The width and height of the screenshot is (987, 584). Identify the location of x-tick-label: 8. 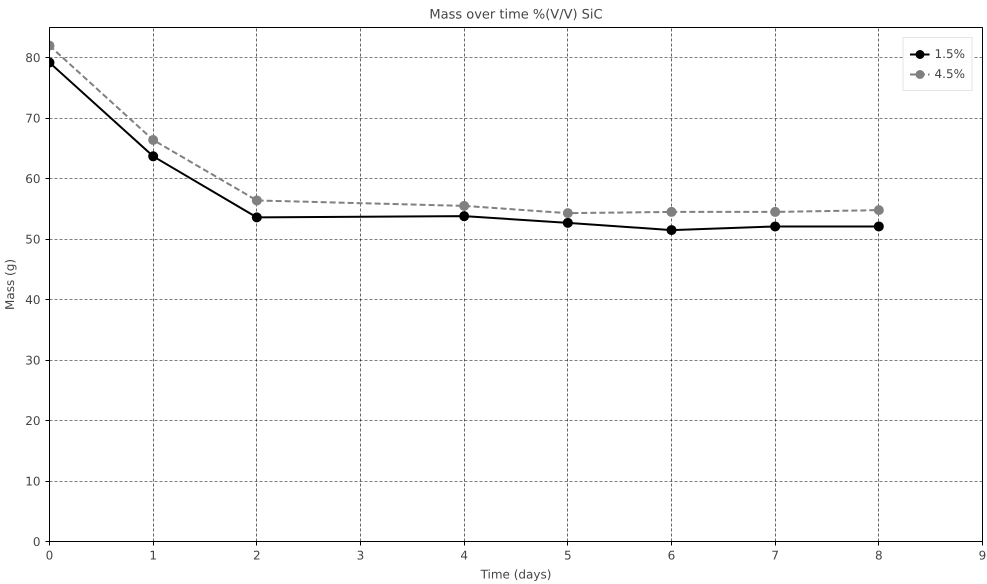
(879, 555).